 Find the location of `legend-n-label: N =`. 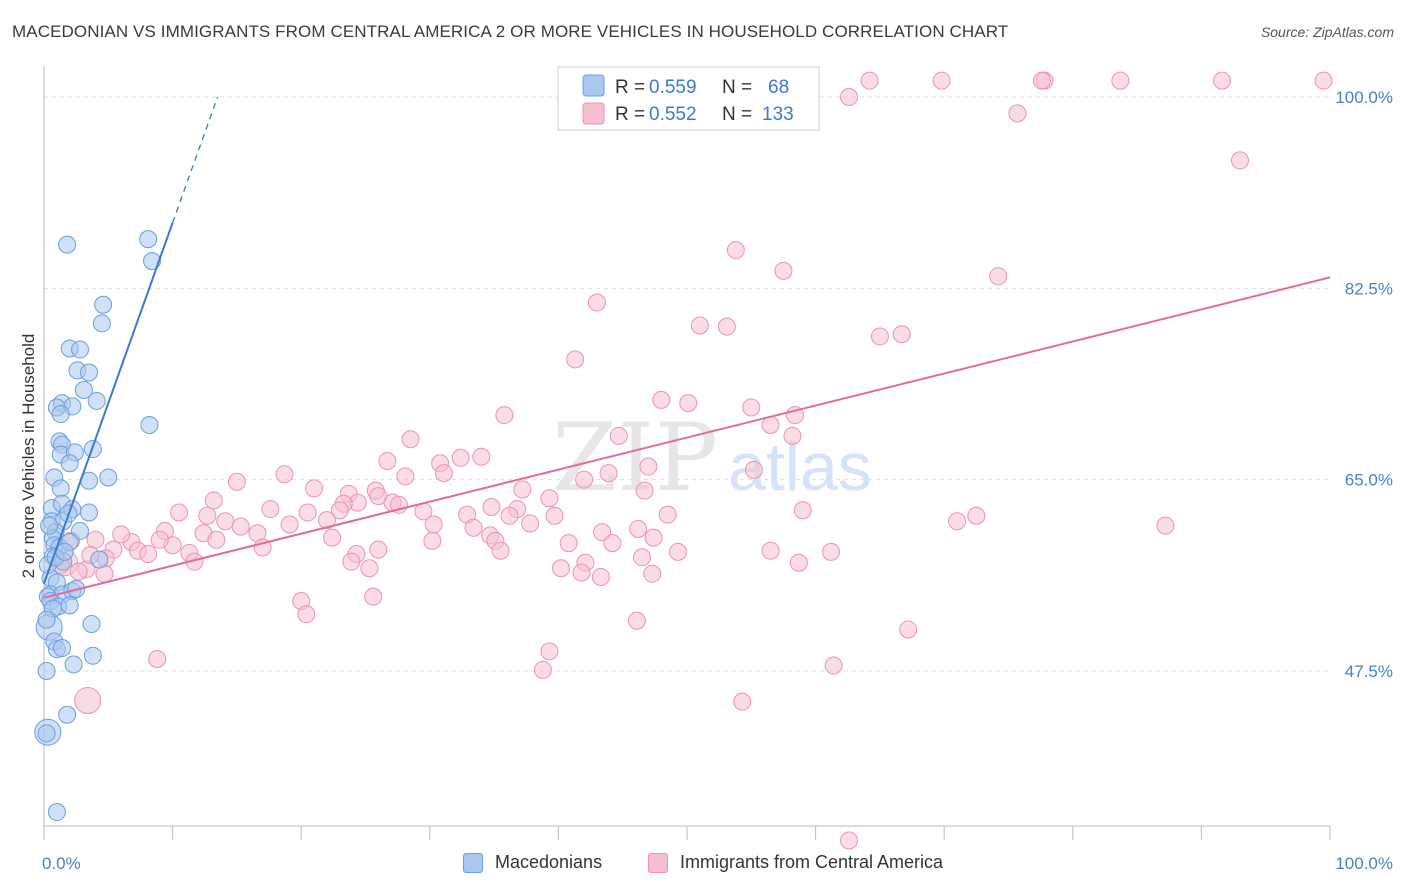

legend-n-label: N = is located at coordinates (737, 87).